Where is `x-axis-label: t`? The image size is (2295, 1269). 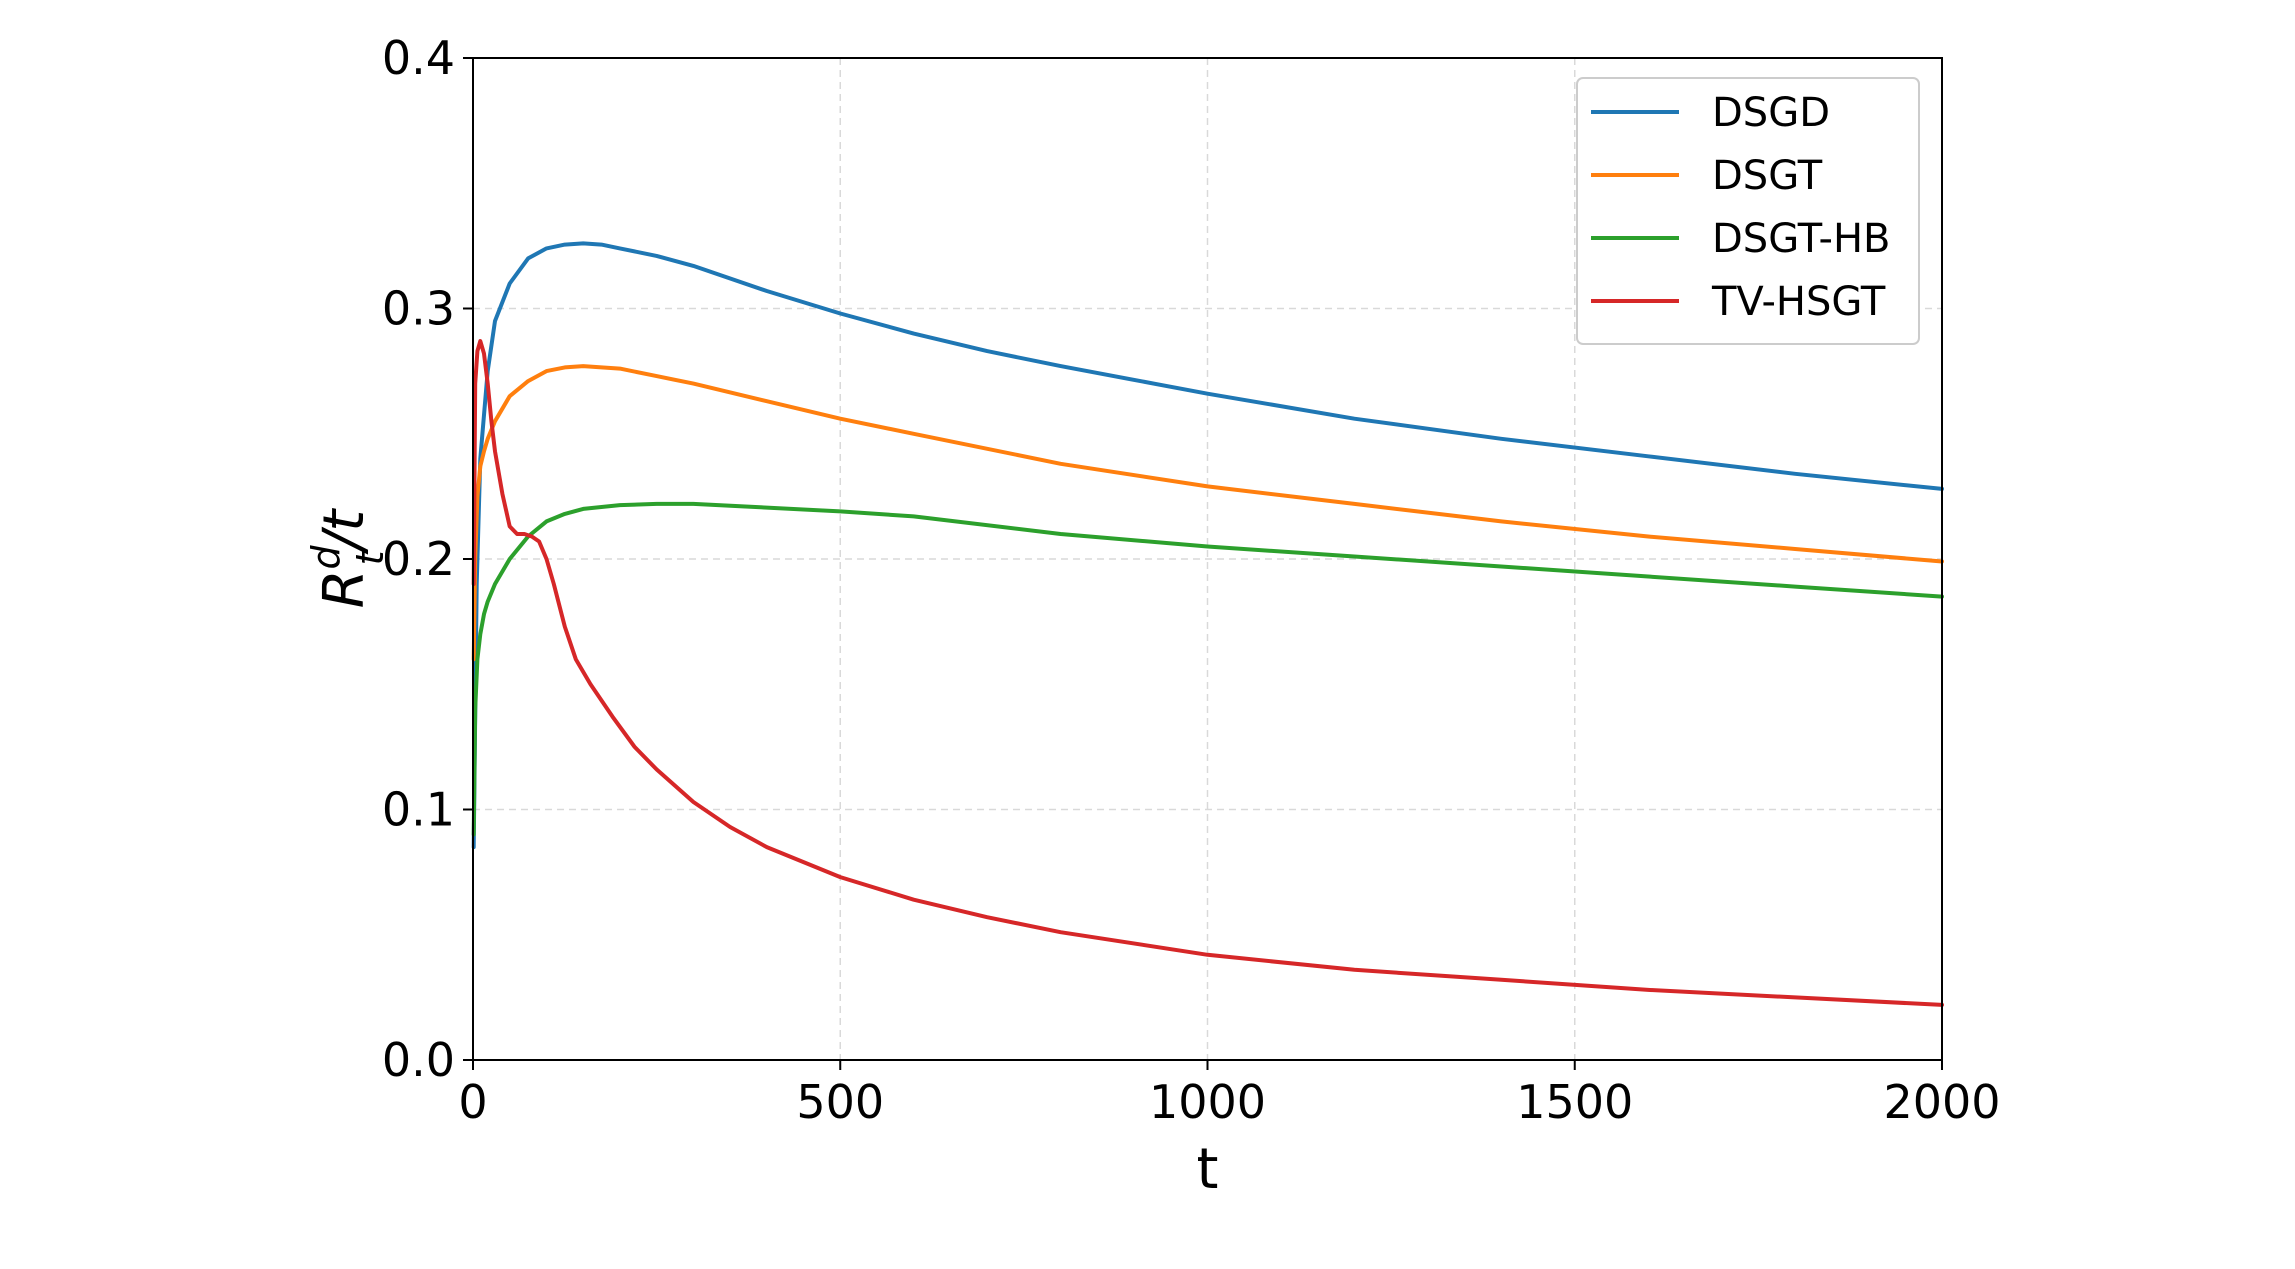 x-axis-label: t is located at coordinates (1208, 1169).